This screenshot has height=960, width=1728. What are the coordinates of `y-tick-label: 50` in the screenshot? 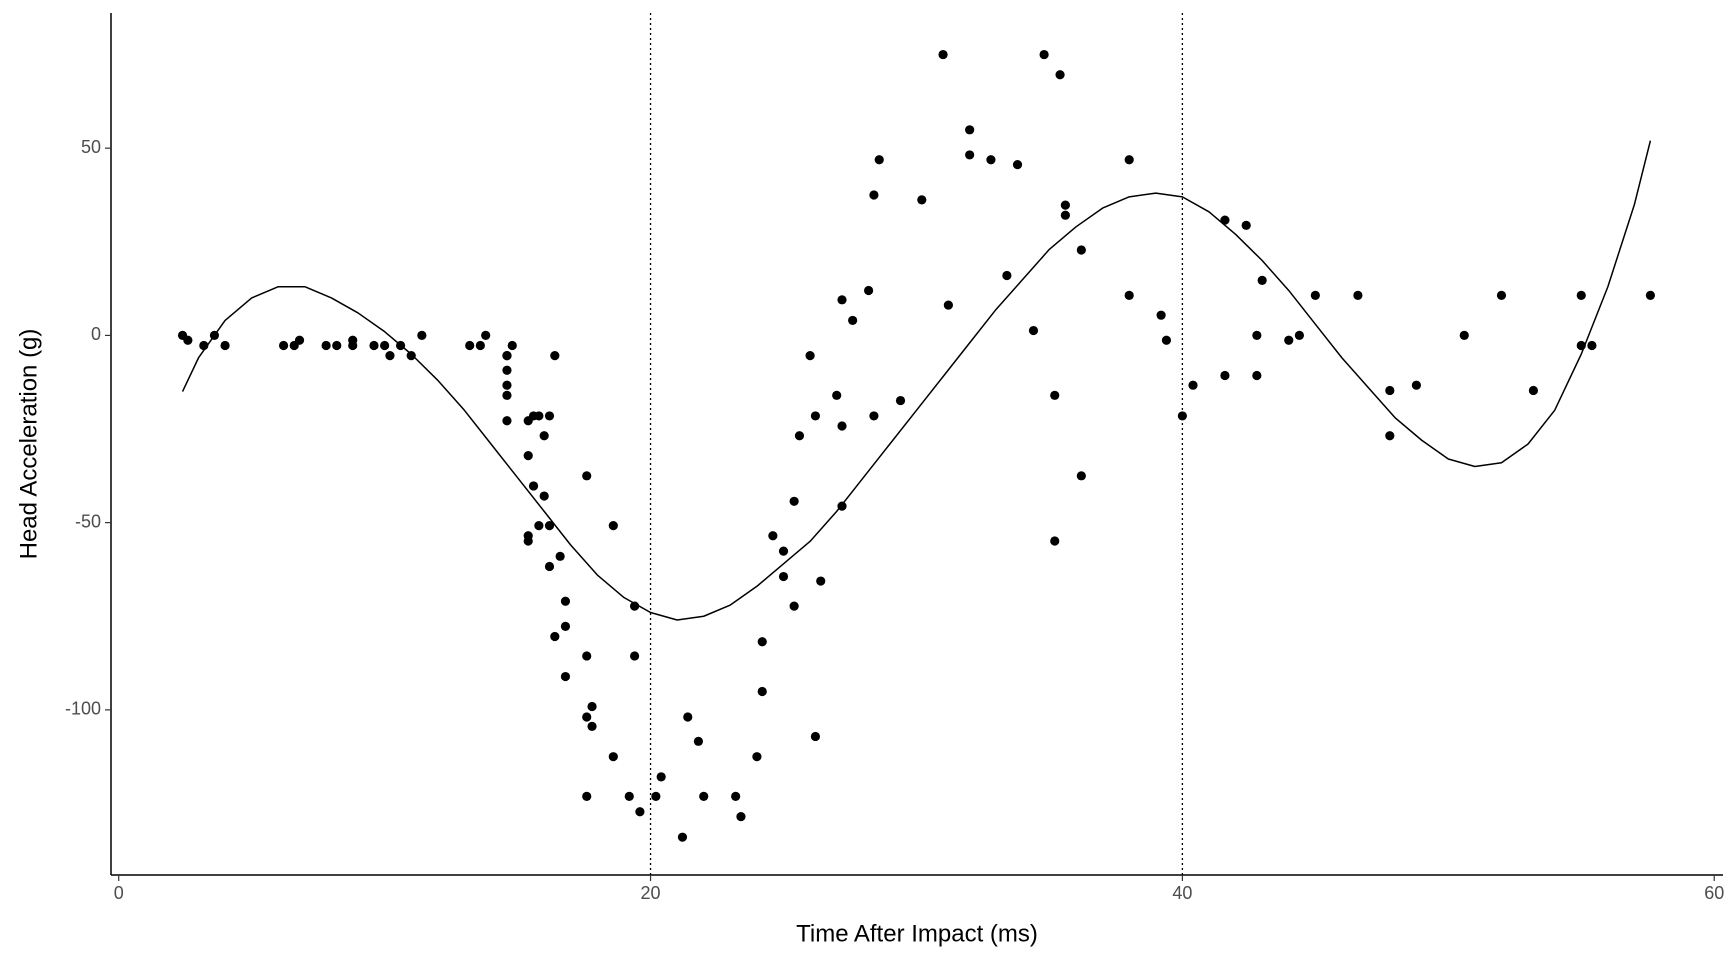 It's located at (91, 147).